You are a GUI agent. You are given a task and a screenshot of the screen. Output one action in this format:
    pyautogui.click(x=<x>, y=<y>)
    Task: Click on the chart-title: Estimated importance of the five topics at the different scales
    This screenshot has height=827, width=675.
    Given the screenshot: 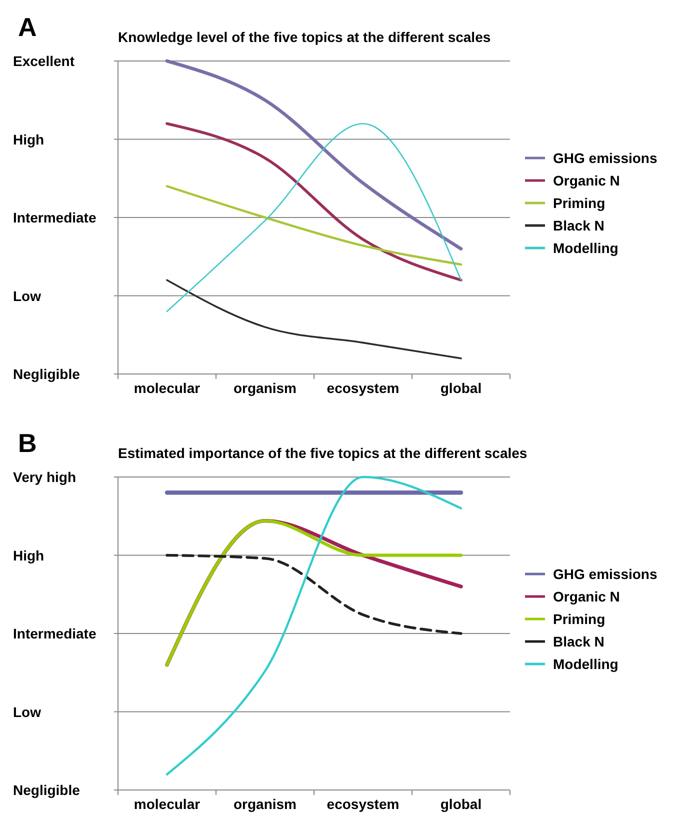 What is the action you would take?
    pyautogui.click(x=323, y=453)
    